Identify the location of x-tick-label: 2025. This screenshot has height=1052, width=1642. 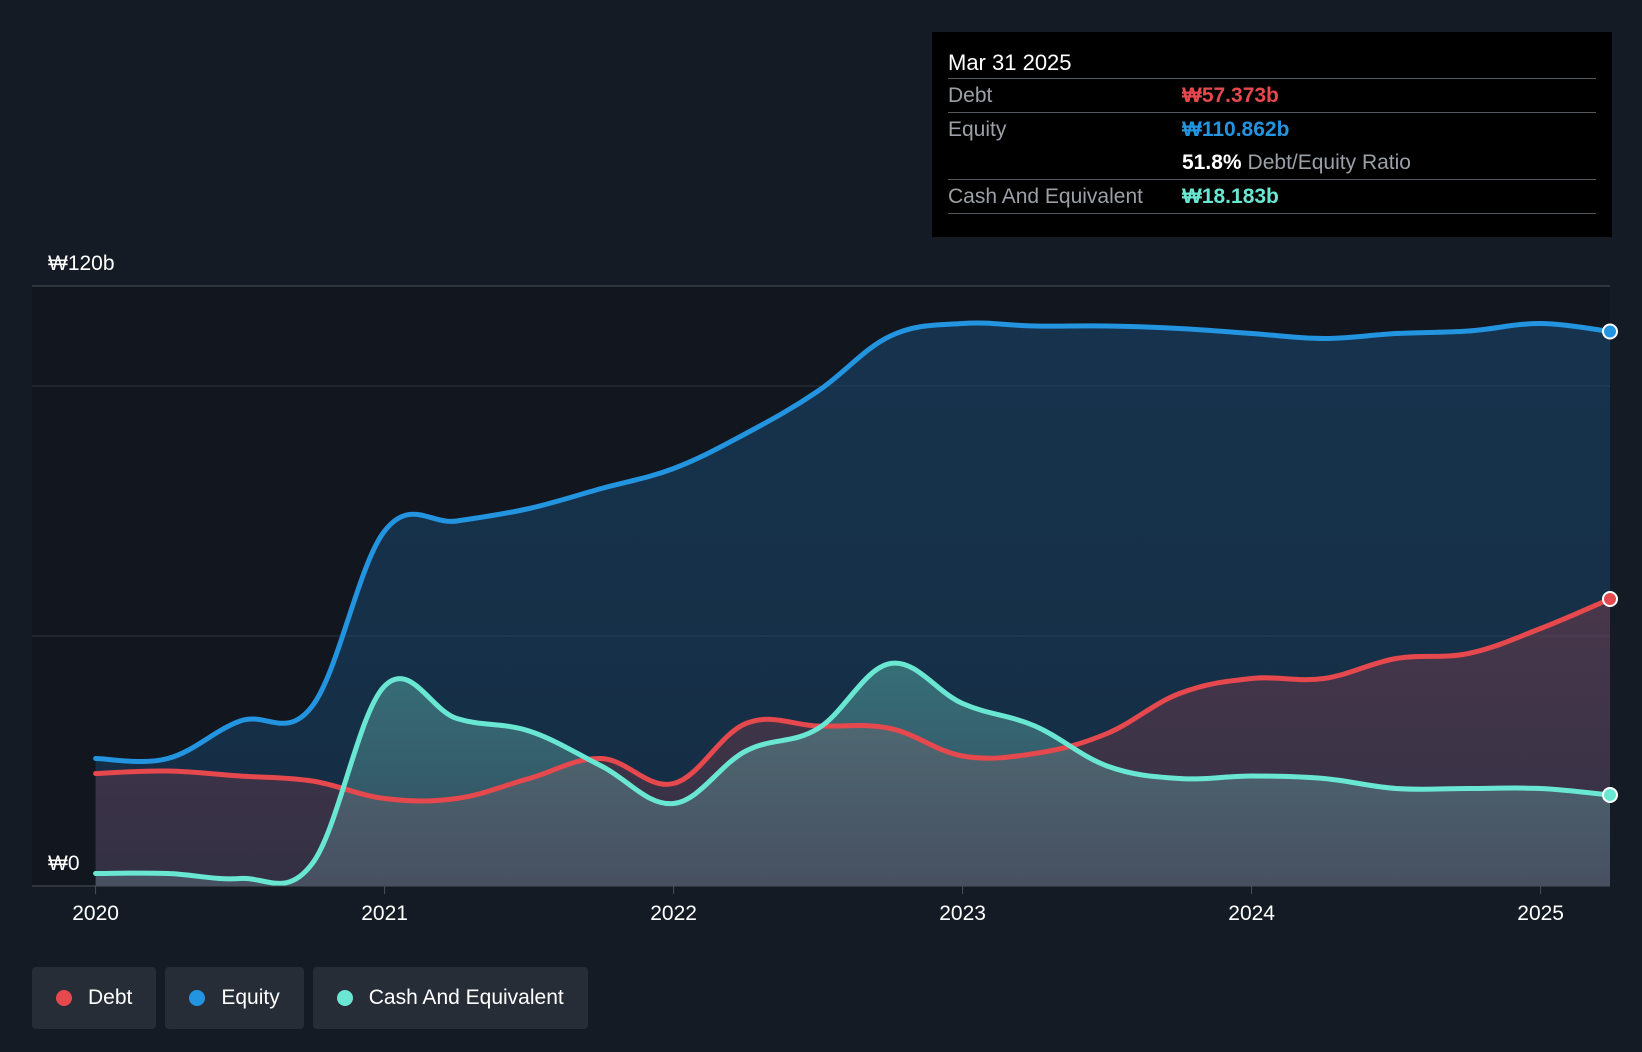
(1540, 913).